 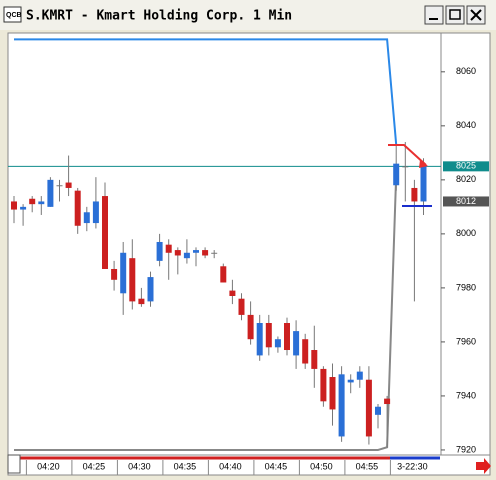 What do you see at coordinates (139, 466) in the screenshot?
I see `x-tick-label: 04:30` at bounding box center [139, 466].